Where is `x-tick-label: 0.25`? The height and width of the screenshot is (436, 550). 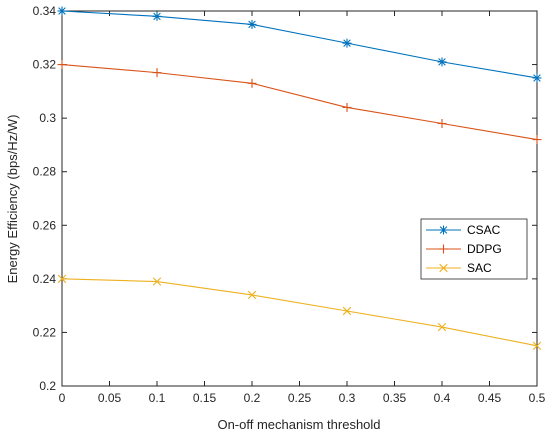 x-tick-label: 0.25 is located at coordinates (300, 398).